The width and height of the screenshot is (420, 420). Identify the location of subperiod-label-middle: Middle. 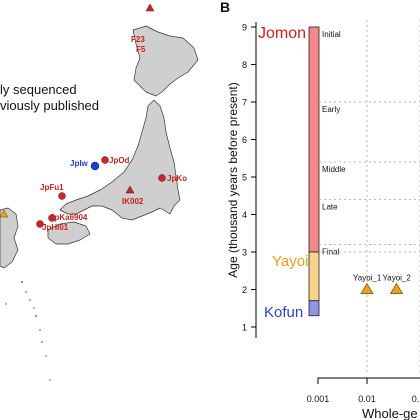
(334, 169).